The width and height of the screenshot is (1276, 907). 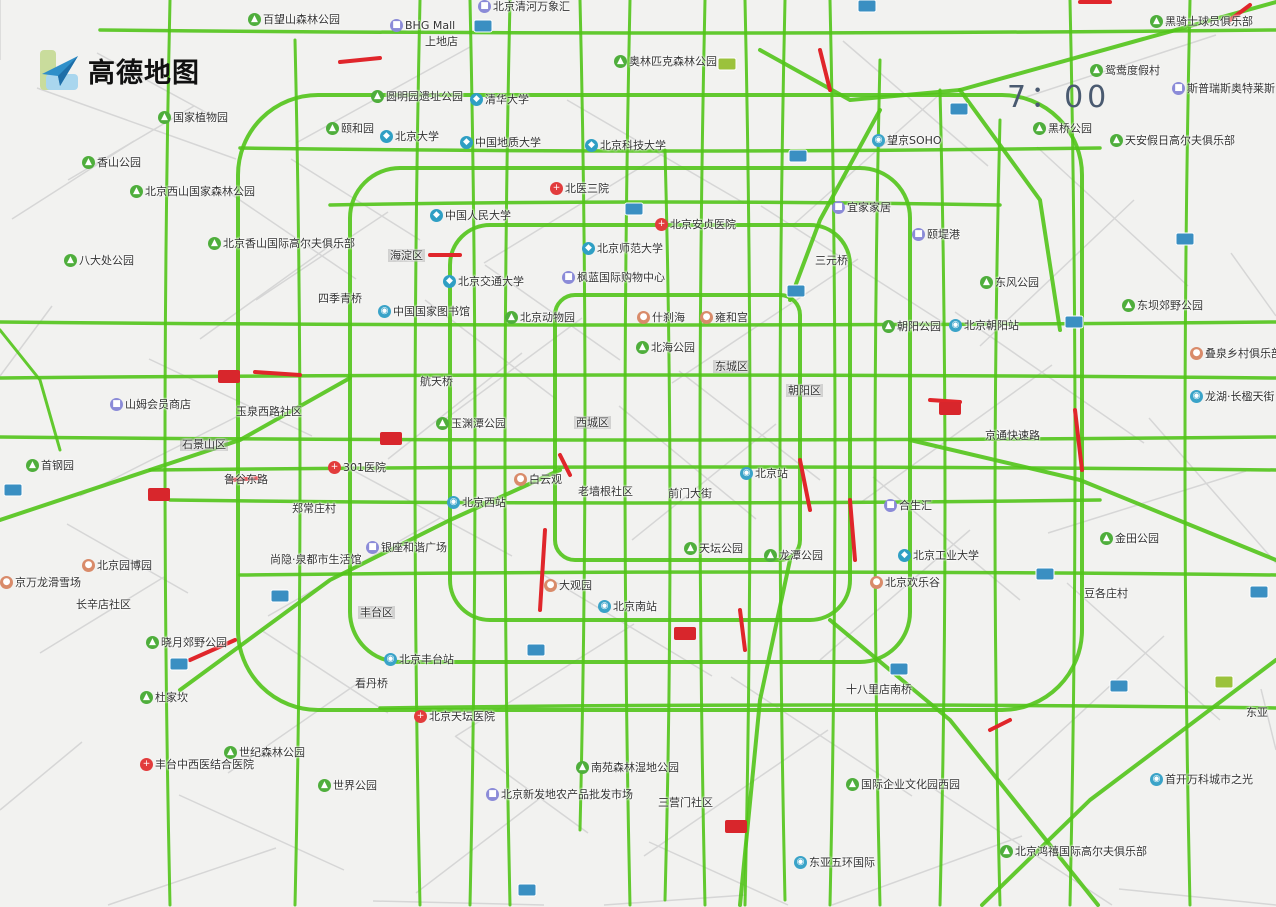 What do you see at coordinates (538, 479) in the screenshot?
I see `map-label: ● 白云观` at bounding box center [538, 479].